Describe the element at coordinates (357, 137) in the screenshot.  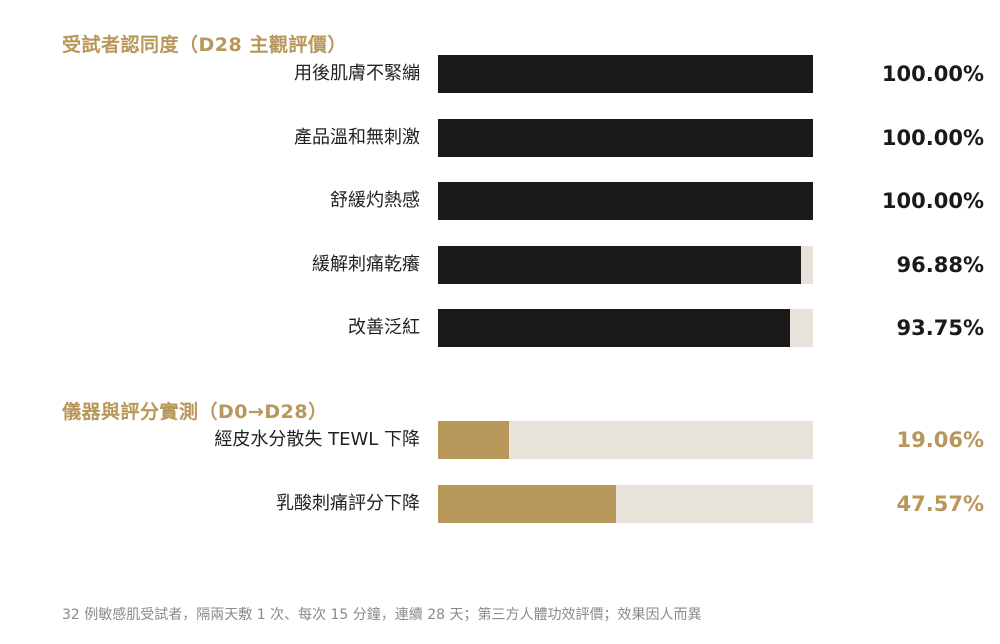
I see `bar-label: 產品溫和無刺激` at that location.